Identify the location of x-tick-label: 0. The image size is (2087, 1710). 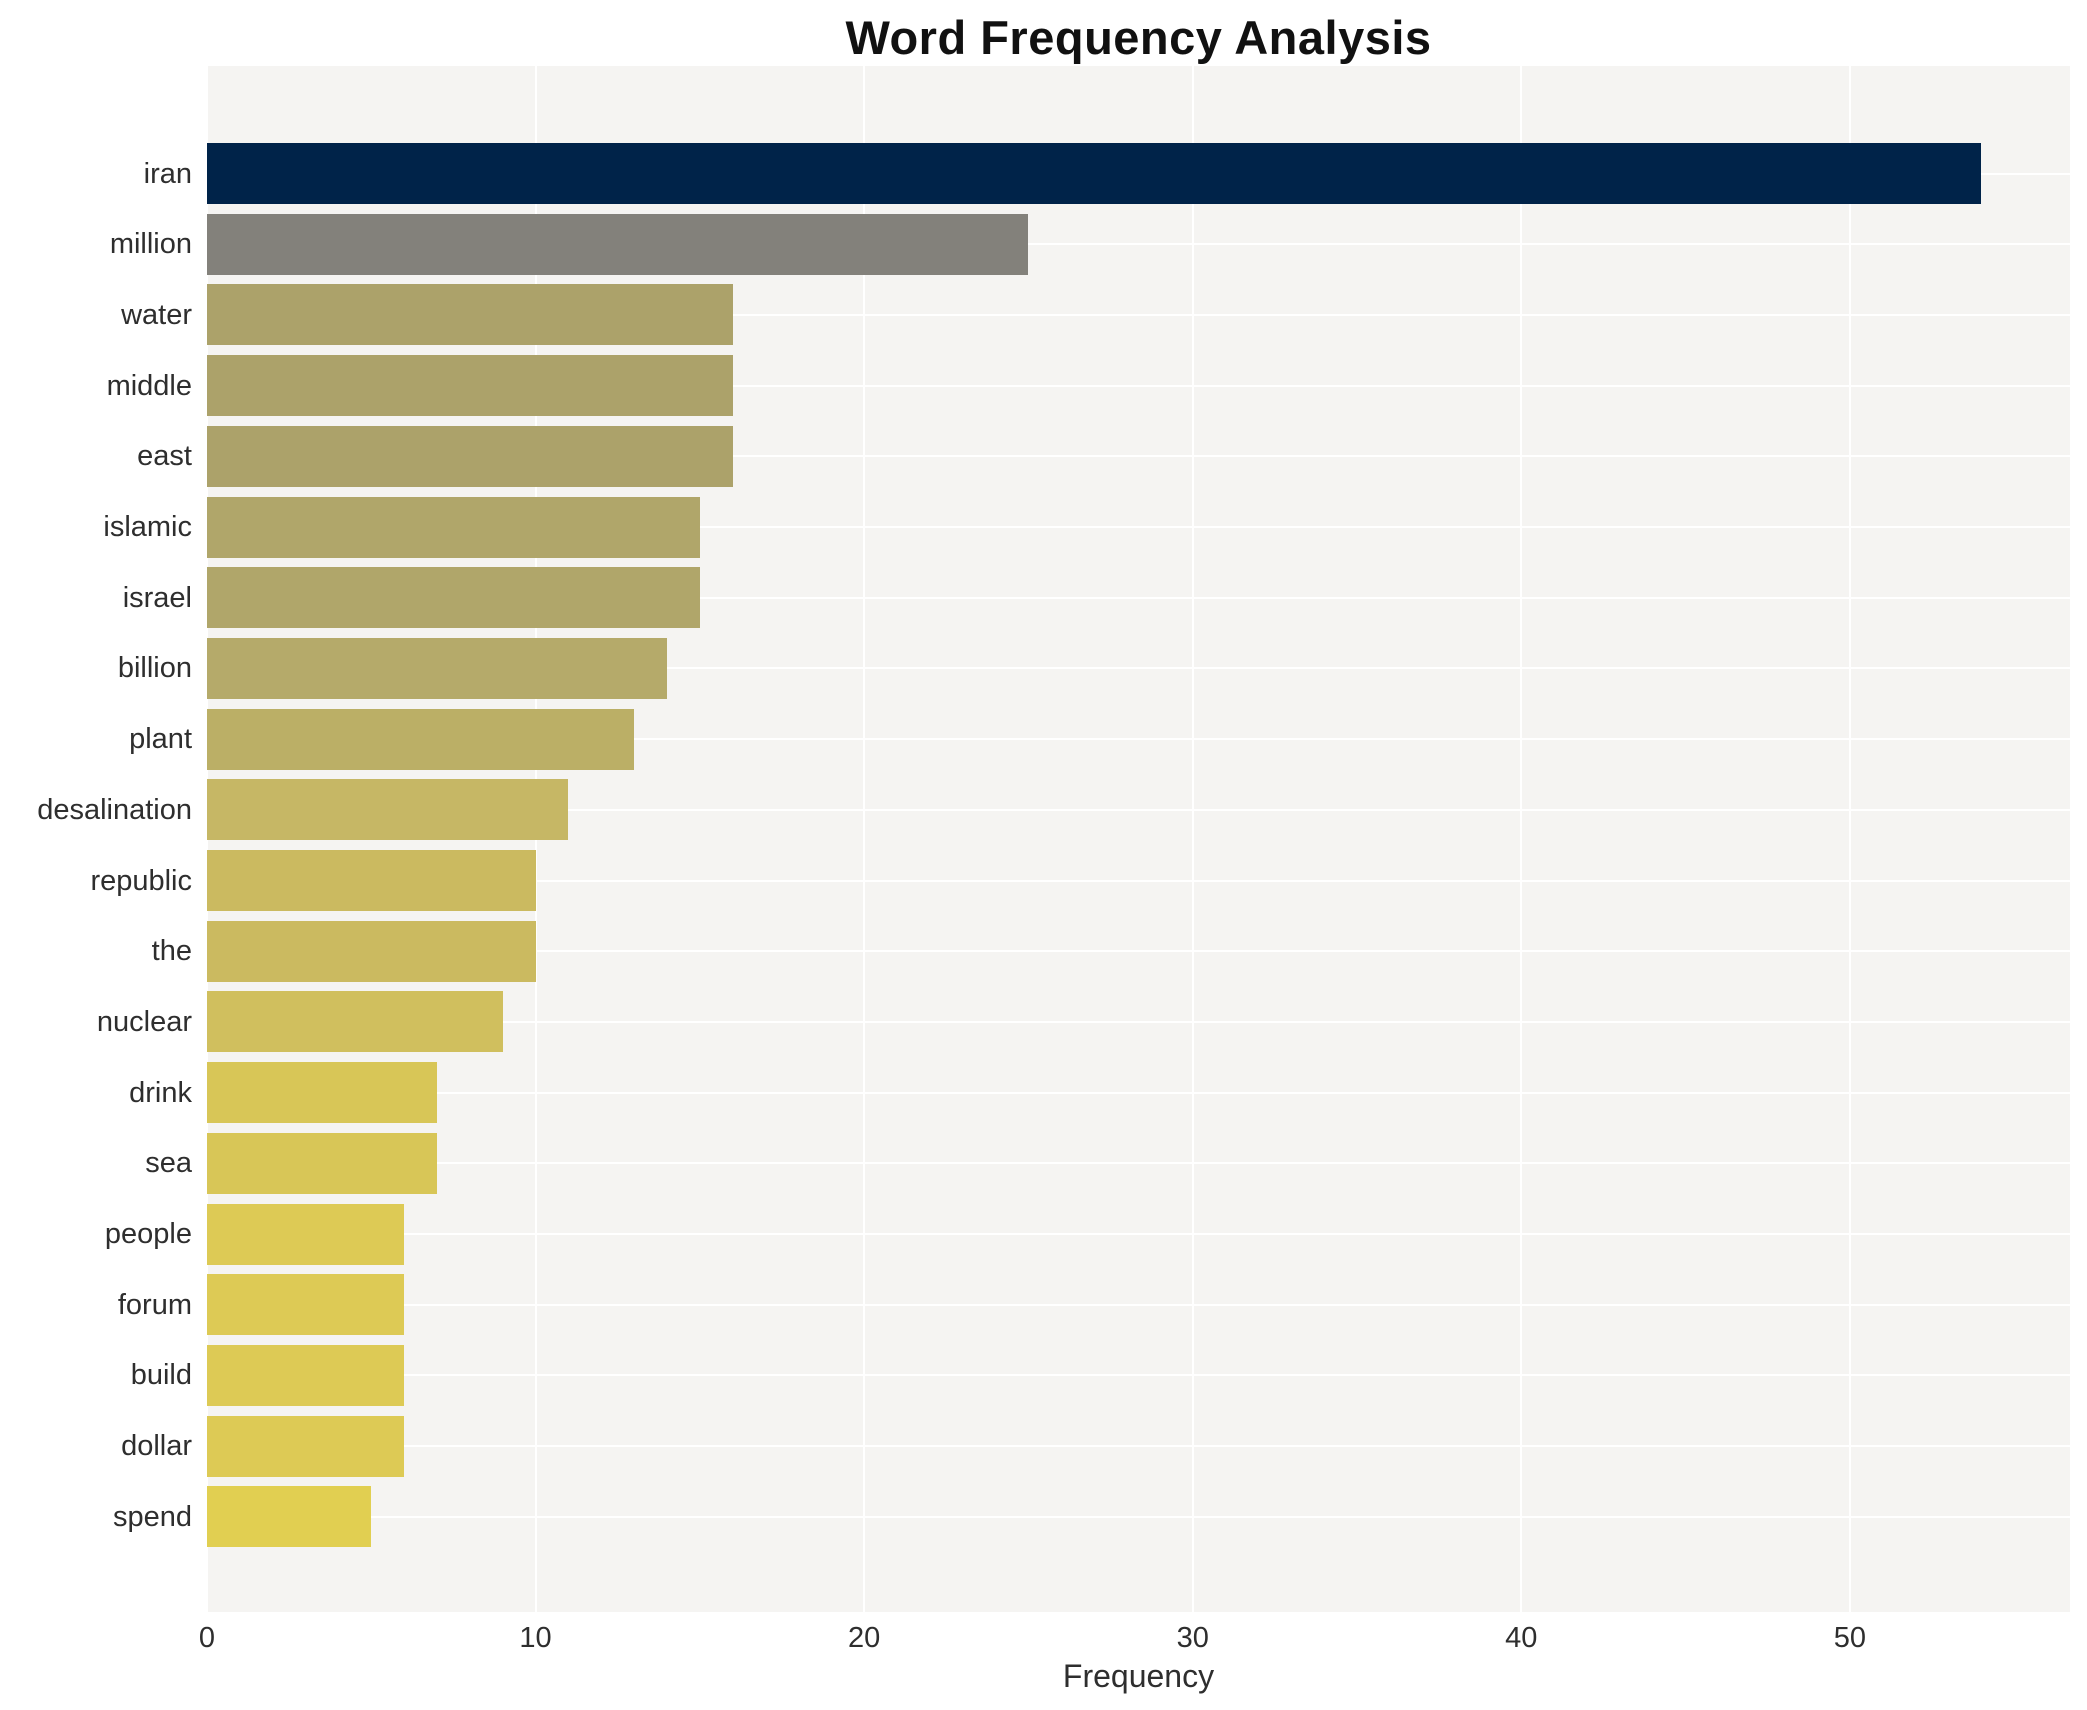
(207, 1638).